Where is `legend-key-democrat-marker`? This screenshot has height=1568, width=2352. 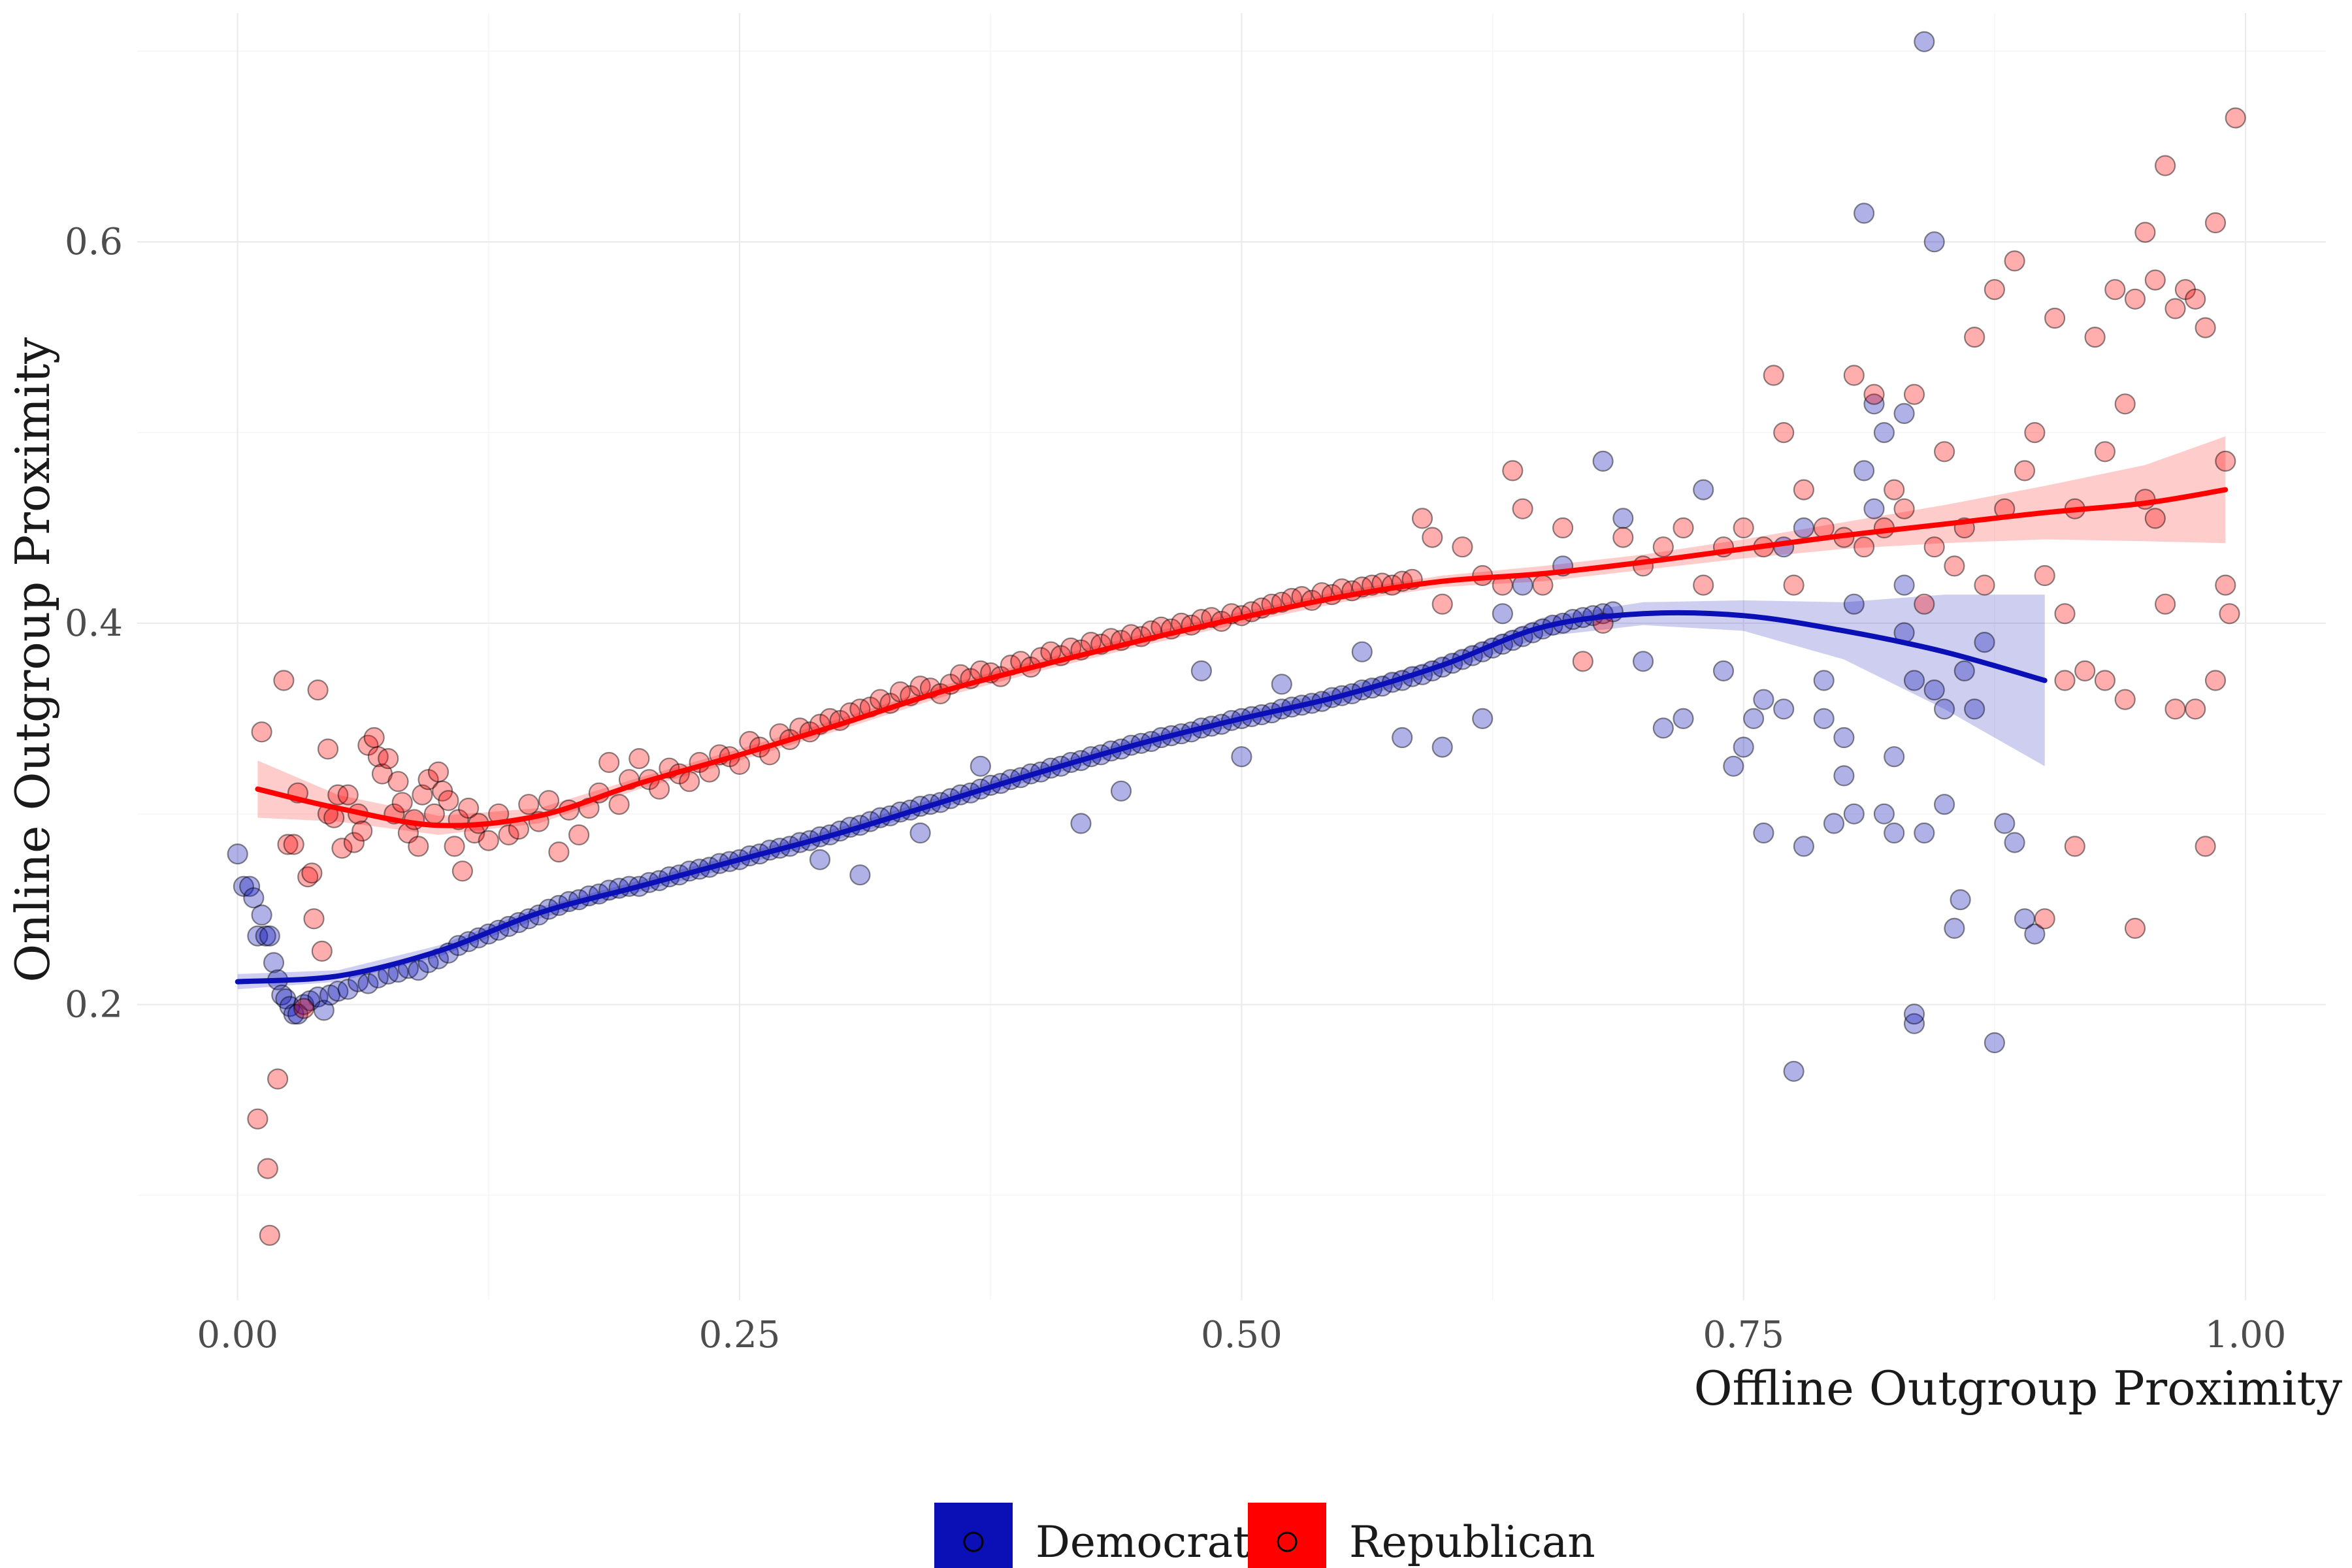
legend-key-democrat-marker is located at coordinates (973, 1541).